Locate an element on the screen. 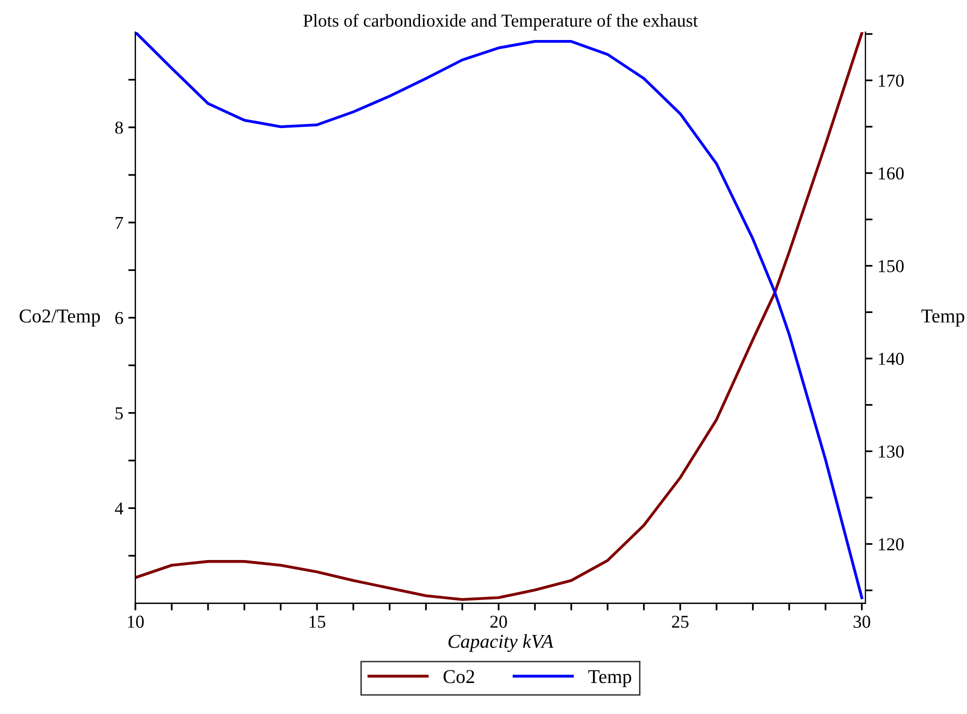 This screenshot has height=714, width=967. legend-label: Temp is located at coordinates (610, 679).